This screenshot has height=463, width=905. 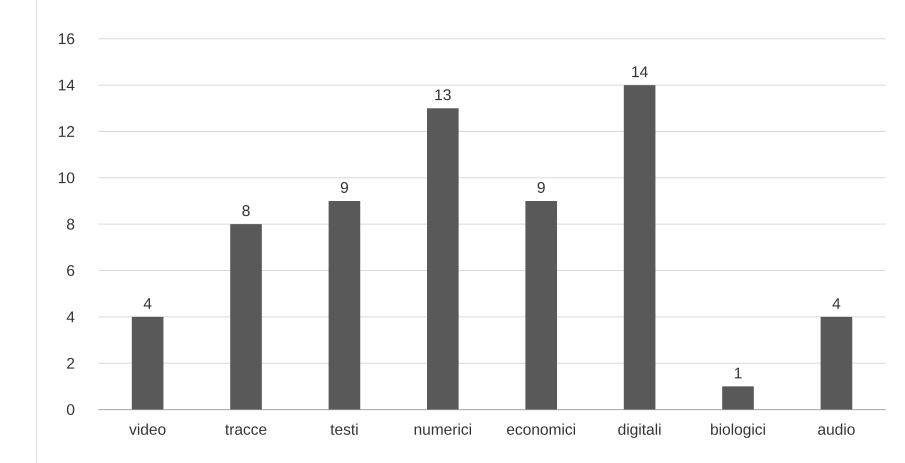 I want to click on x-tick-label: video, so click(x=147, y=429).